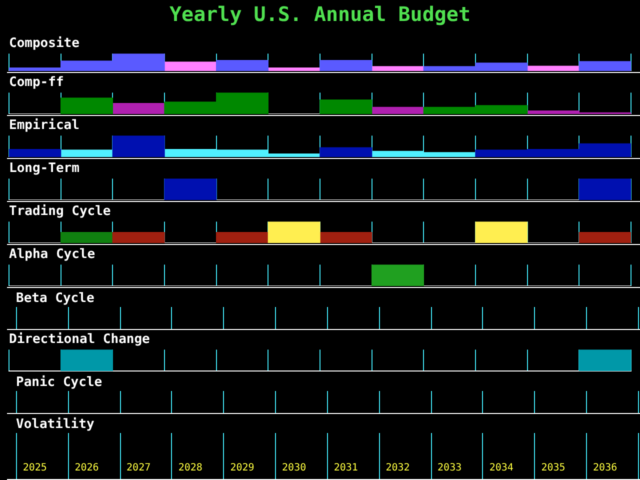  I want to click on chart-subtitle: Comp-ff, so click(36, 82).